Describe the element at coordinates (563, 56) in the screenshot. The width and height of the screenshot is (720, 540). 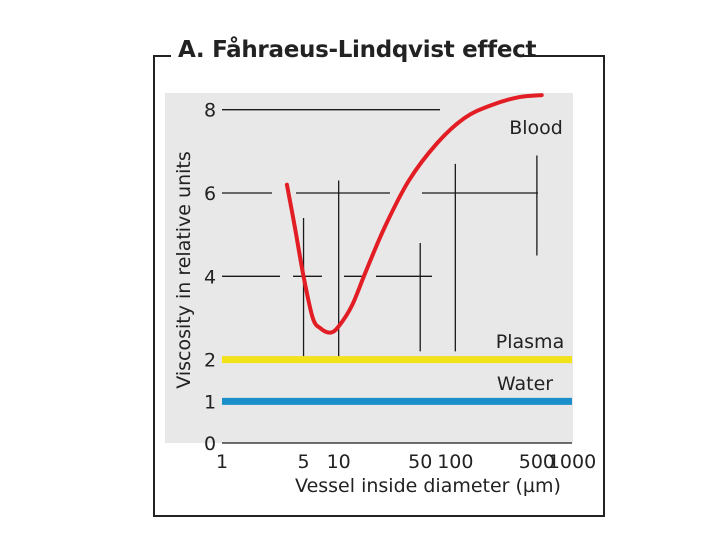
I see `frame-top-right-edge` at that location.